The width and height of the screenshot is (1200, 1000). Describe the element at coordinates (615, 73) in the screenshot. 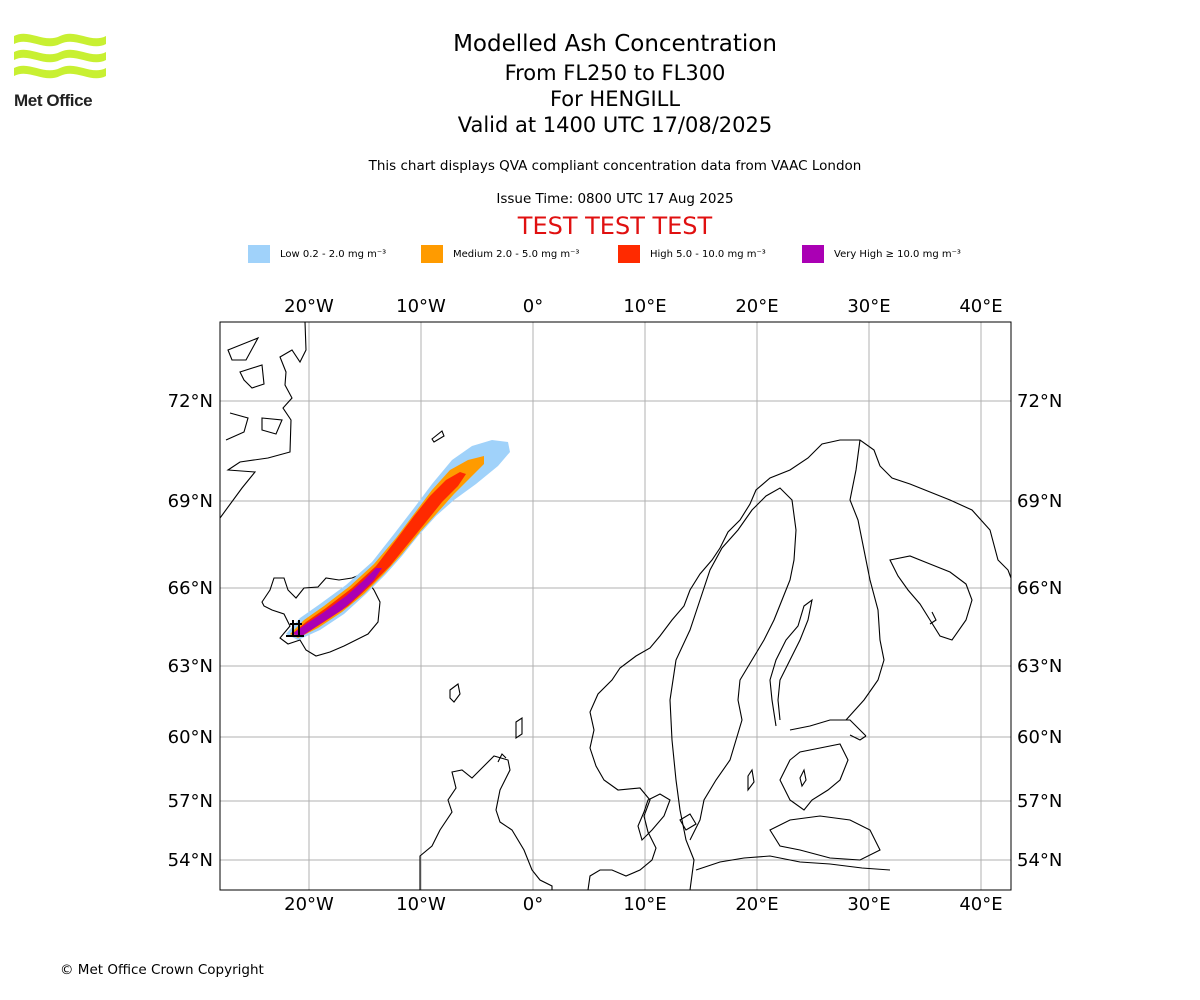

I see `flight-level-range: From FL250 to FL300` at that location.